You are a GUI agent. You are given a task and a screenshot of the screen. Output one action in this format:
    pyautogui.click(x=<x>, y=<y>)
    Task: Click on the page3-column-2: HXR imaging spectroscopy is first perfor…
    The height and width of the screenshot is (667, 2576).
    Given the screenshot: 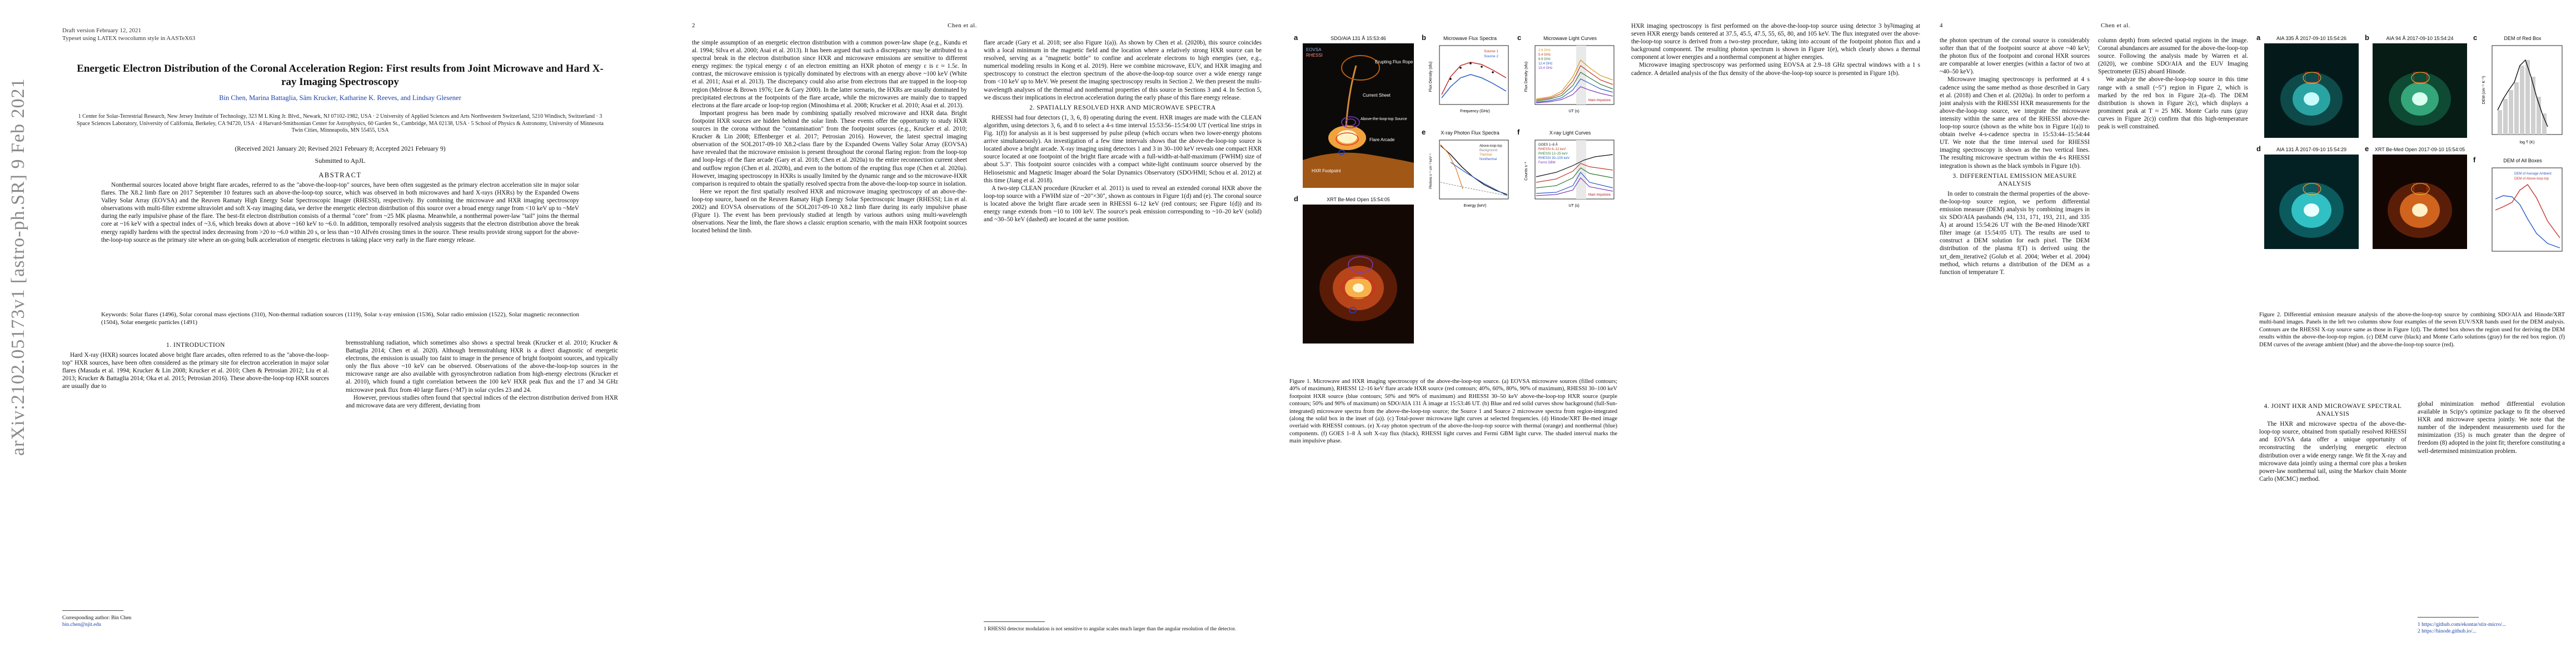 What is the action you would take?
    pyautogui.click(x=1775, y=49)
    